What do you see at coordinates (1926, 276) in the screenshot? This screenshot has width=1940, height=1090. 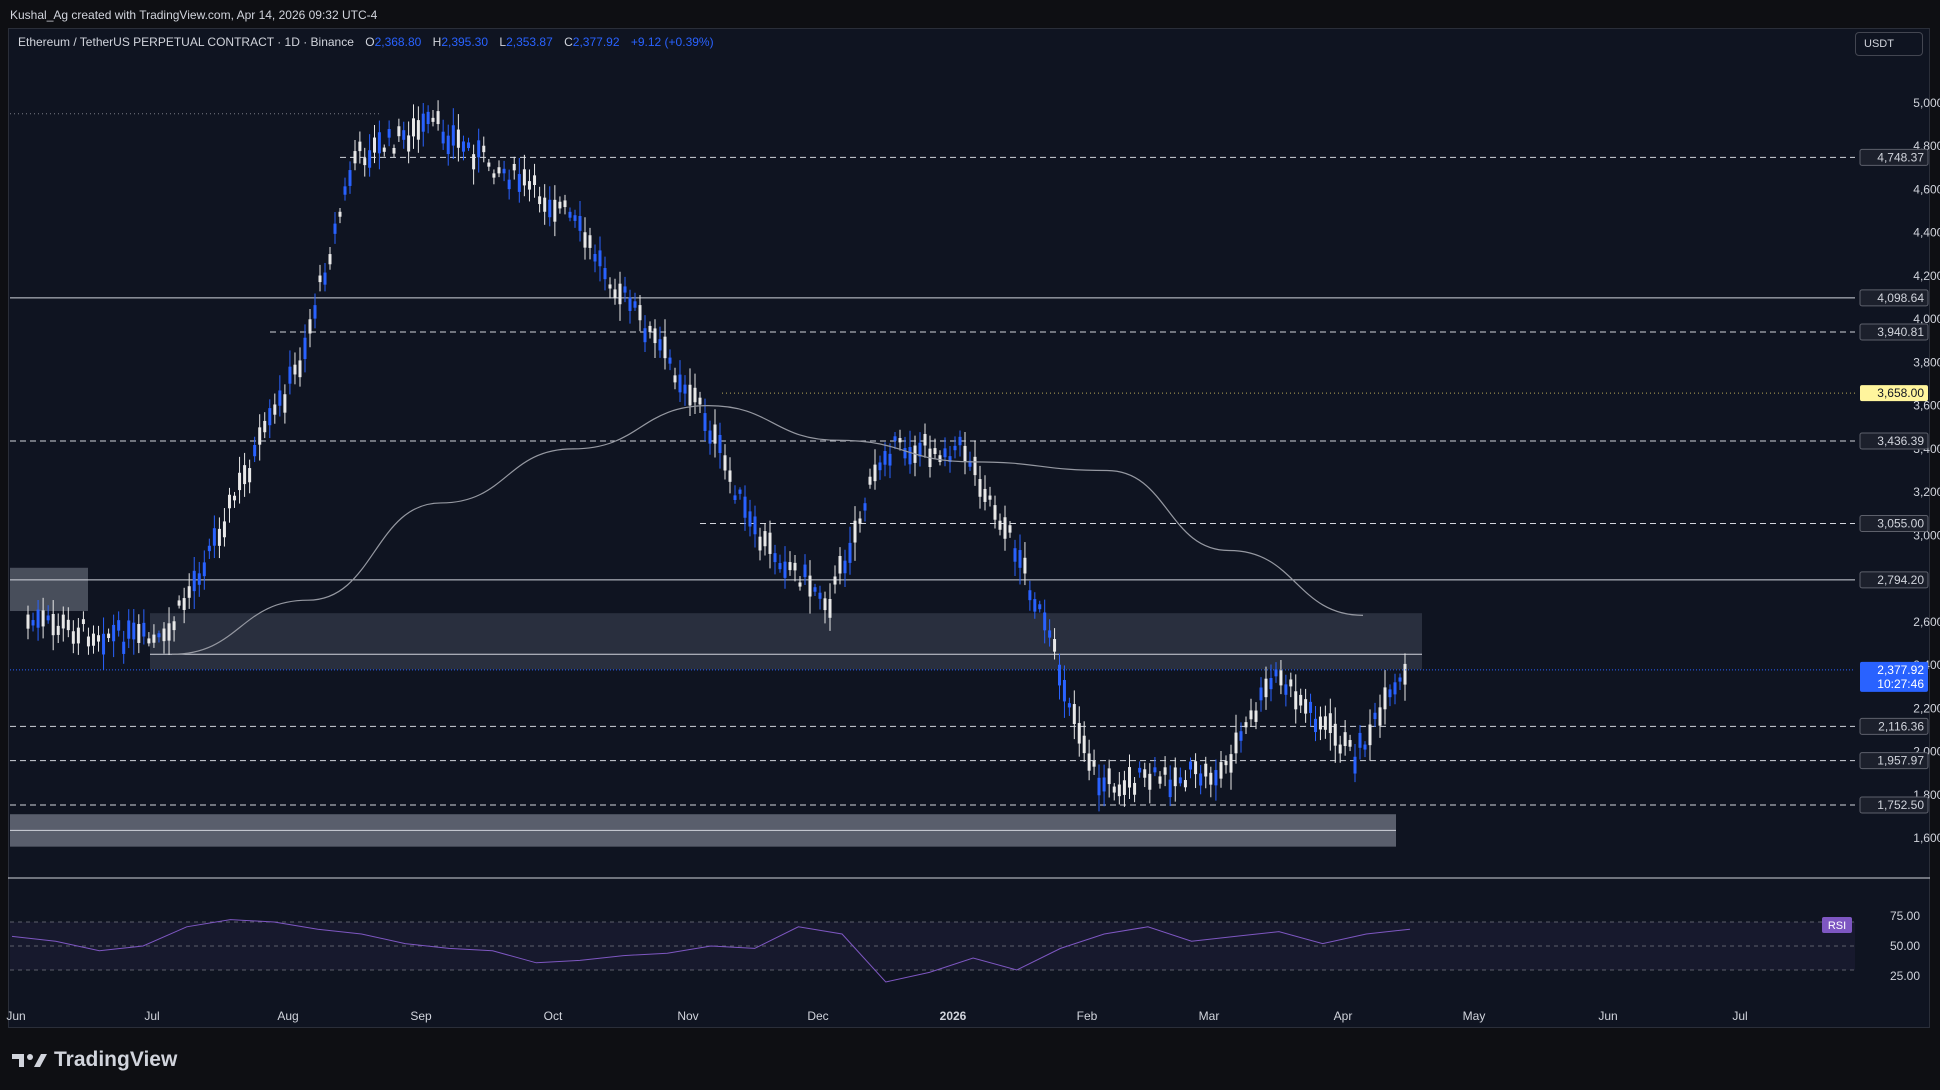 I see `price-tick-label: 4,200.00` at bounding box center [1926, 276].